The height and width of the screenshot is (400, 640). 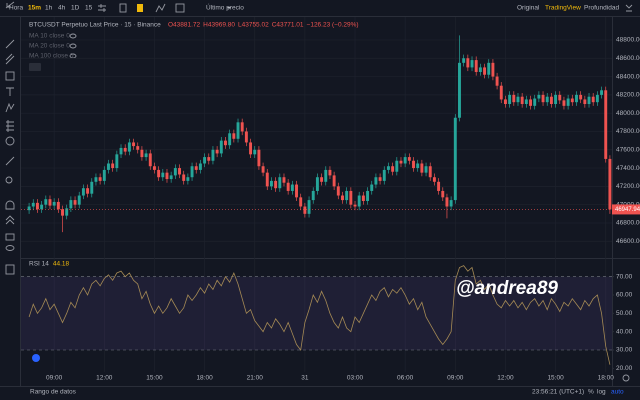 I want to click on interval-active: 15m, so click(x=34, y=8).